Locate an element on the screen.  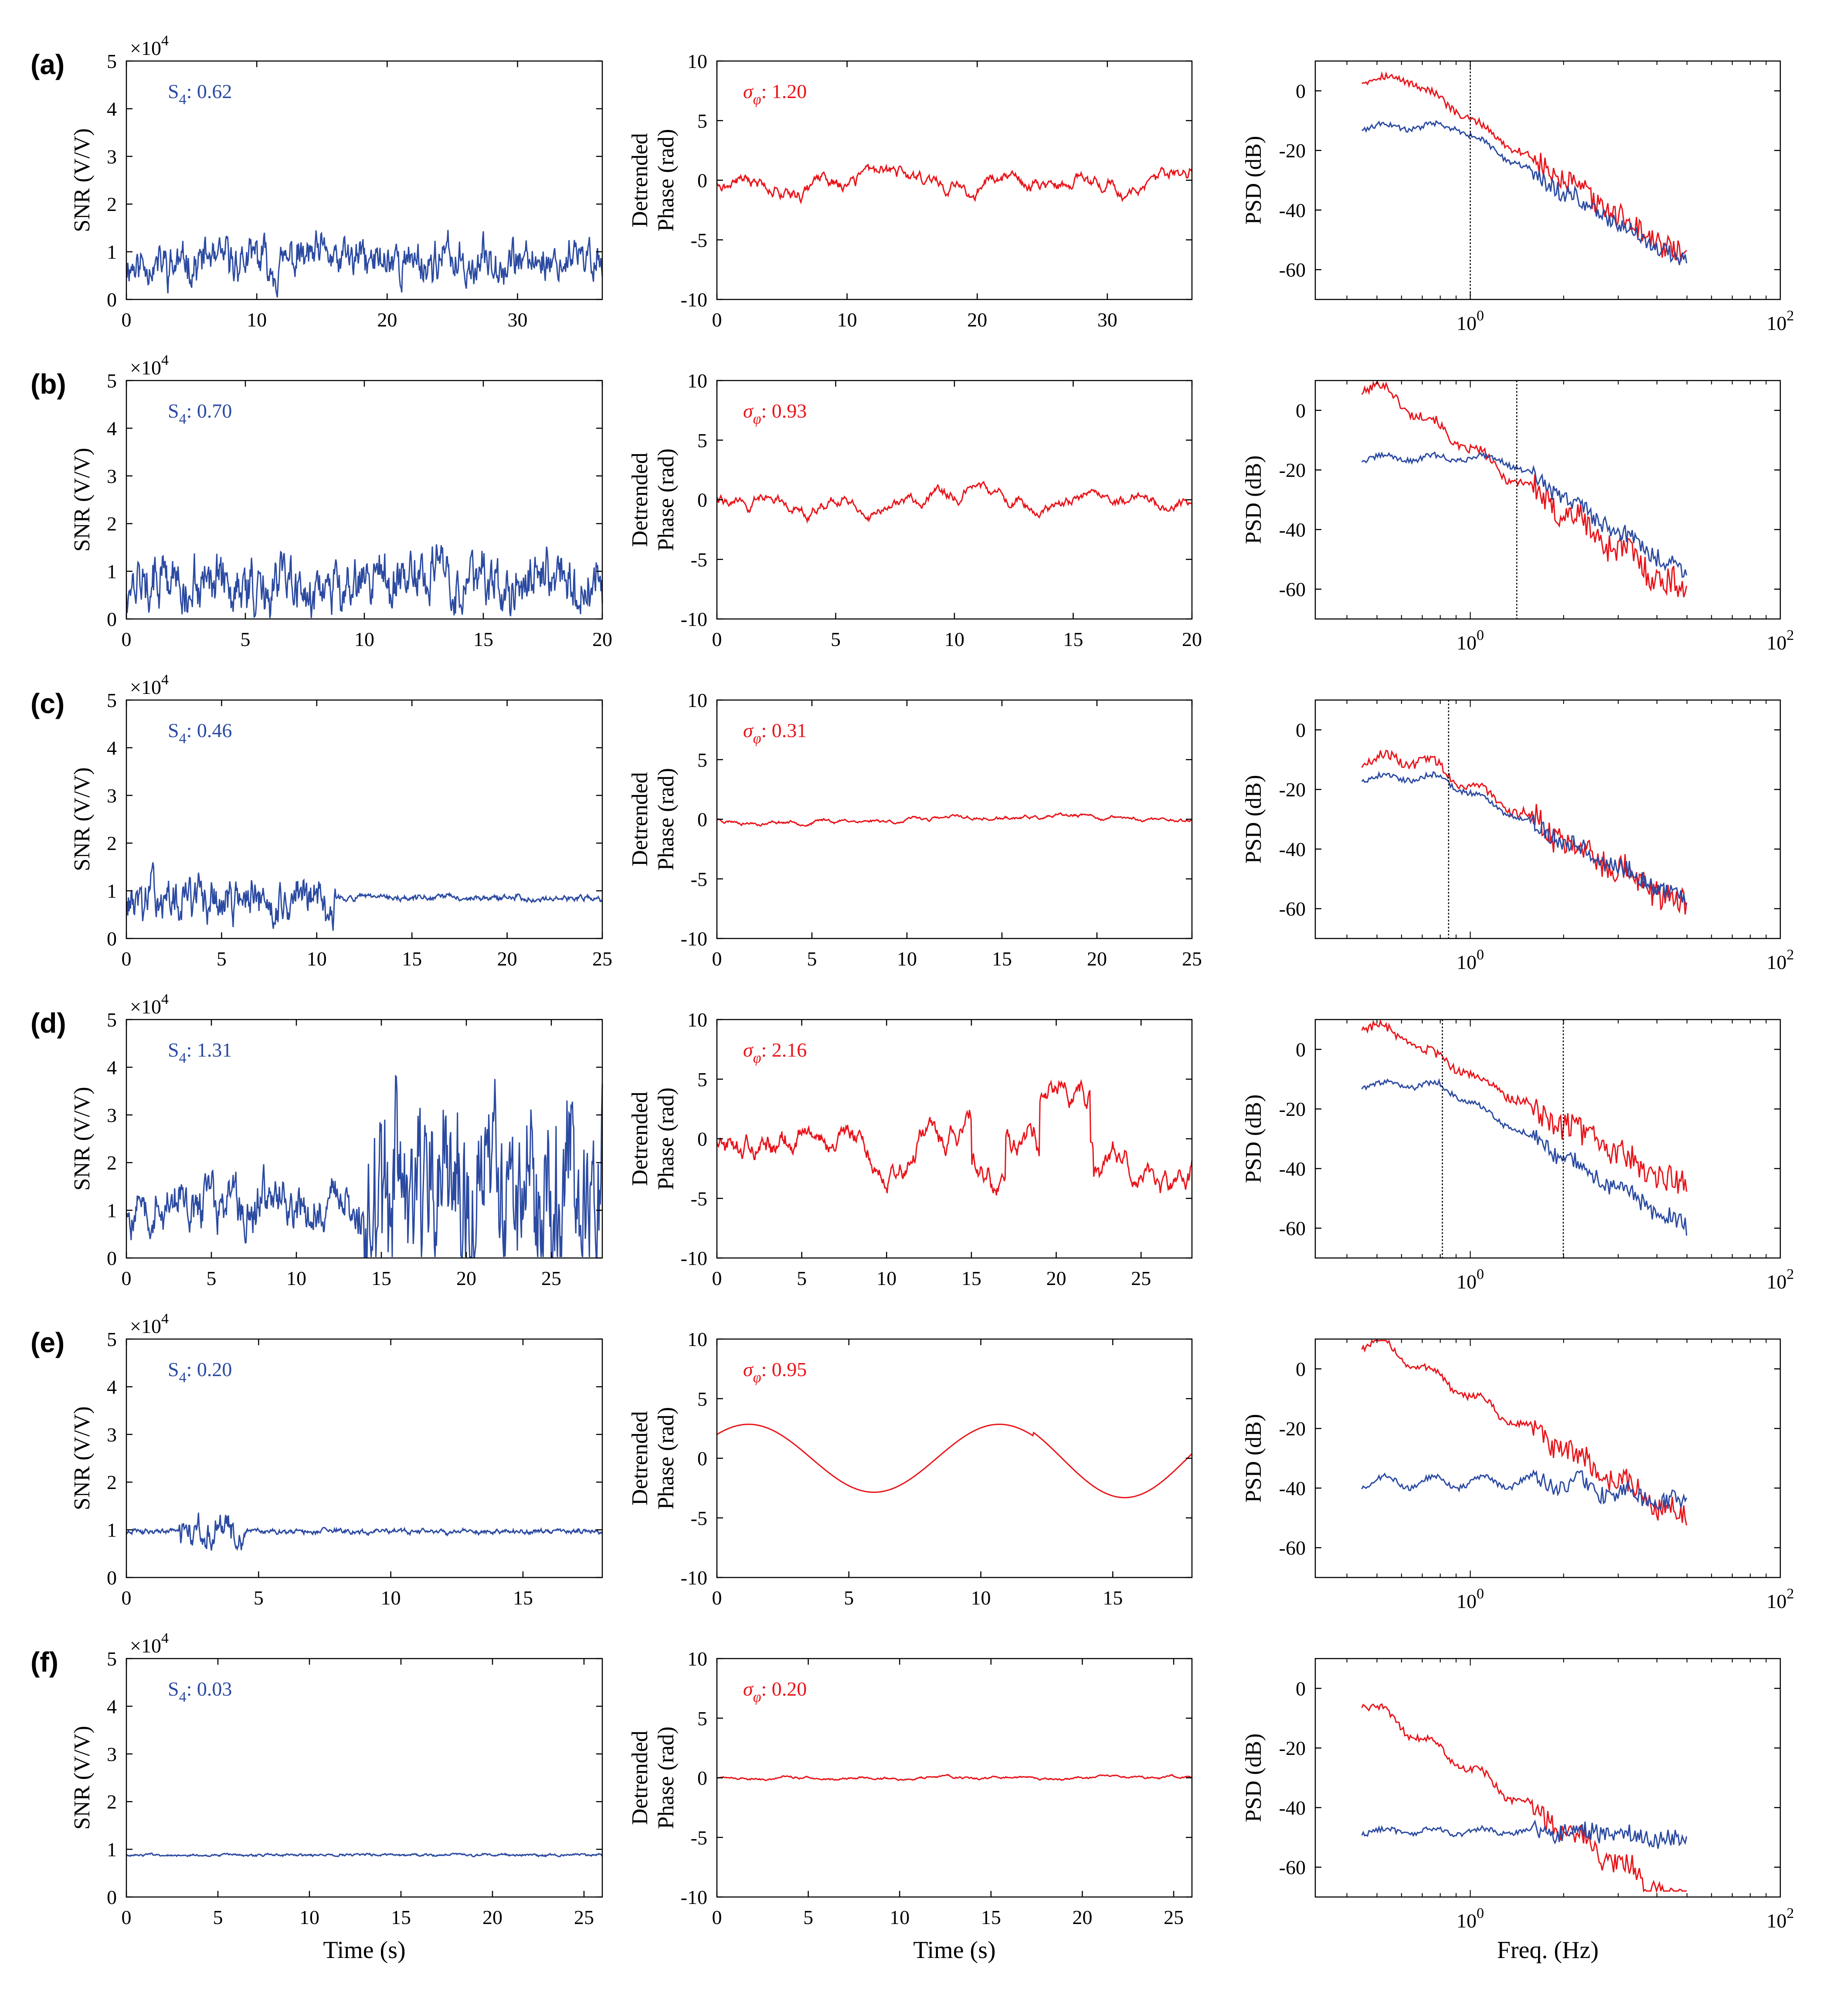
psd-xtick-power: 0 is located at coordinates (1480, 1274).